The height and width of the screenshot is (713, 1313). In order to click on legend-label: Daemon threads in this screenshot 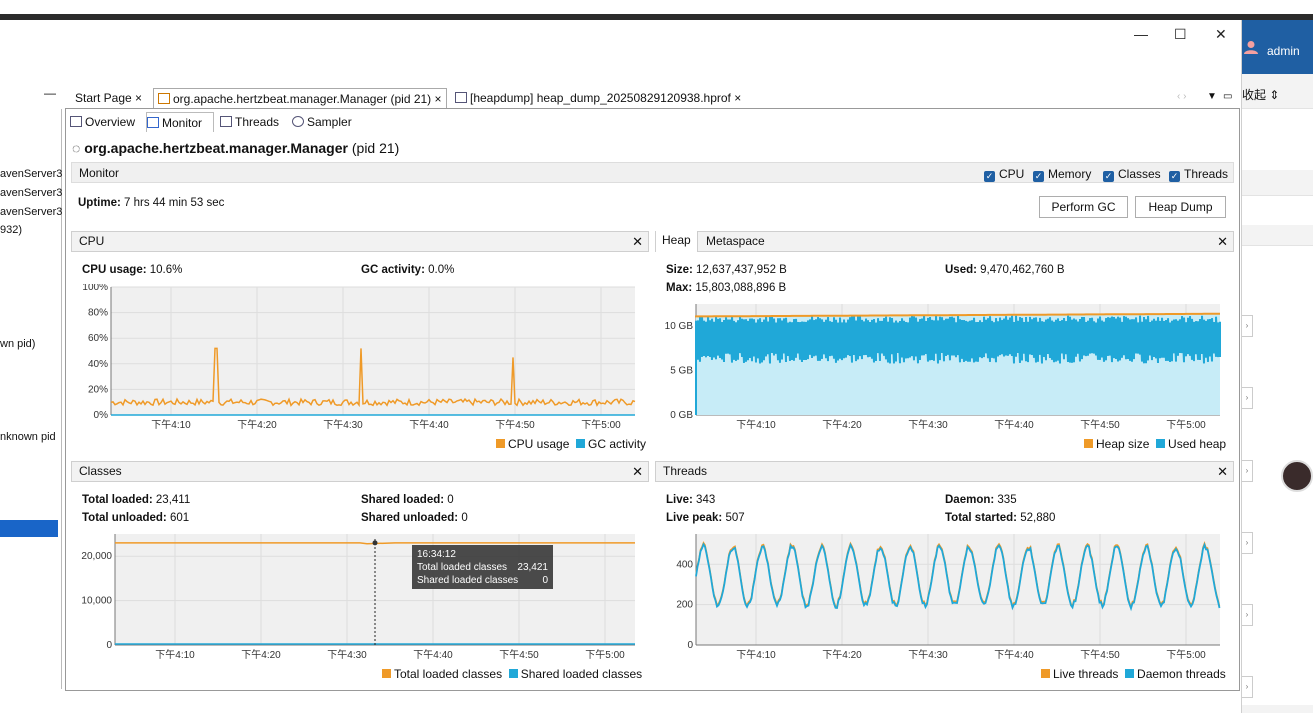, I will do `click(1181, 674)`.